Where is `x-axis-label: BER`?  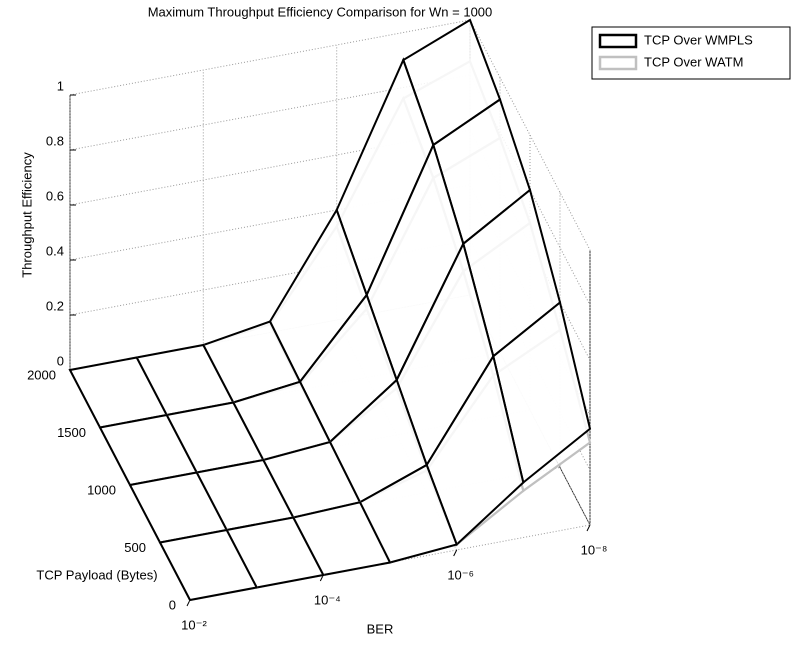
x-axis-label: BER is located at coordinates (380, 628).